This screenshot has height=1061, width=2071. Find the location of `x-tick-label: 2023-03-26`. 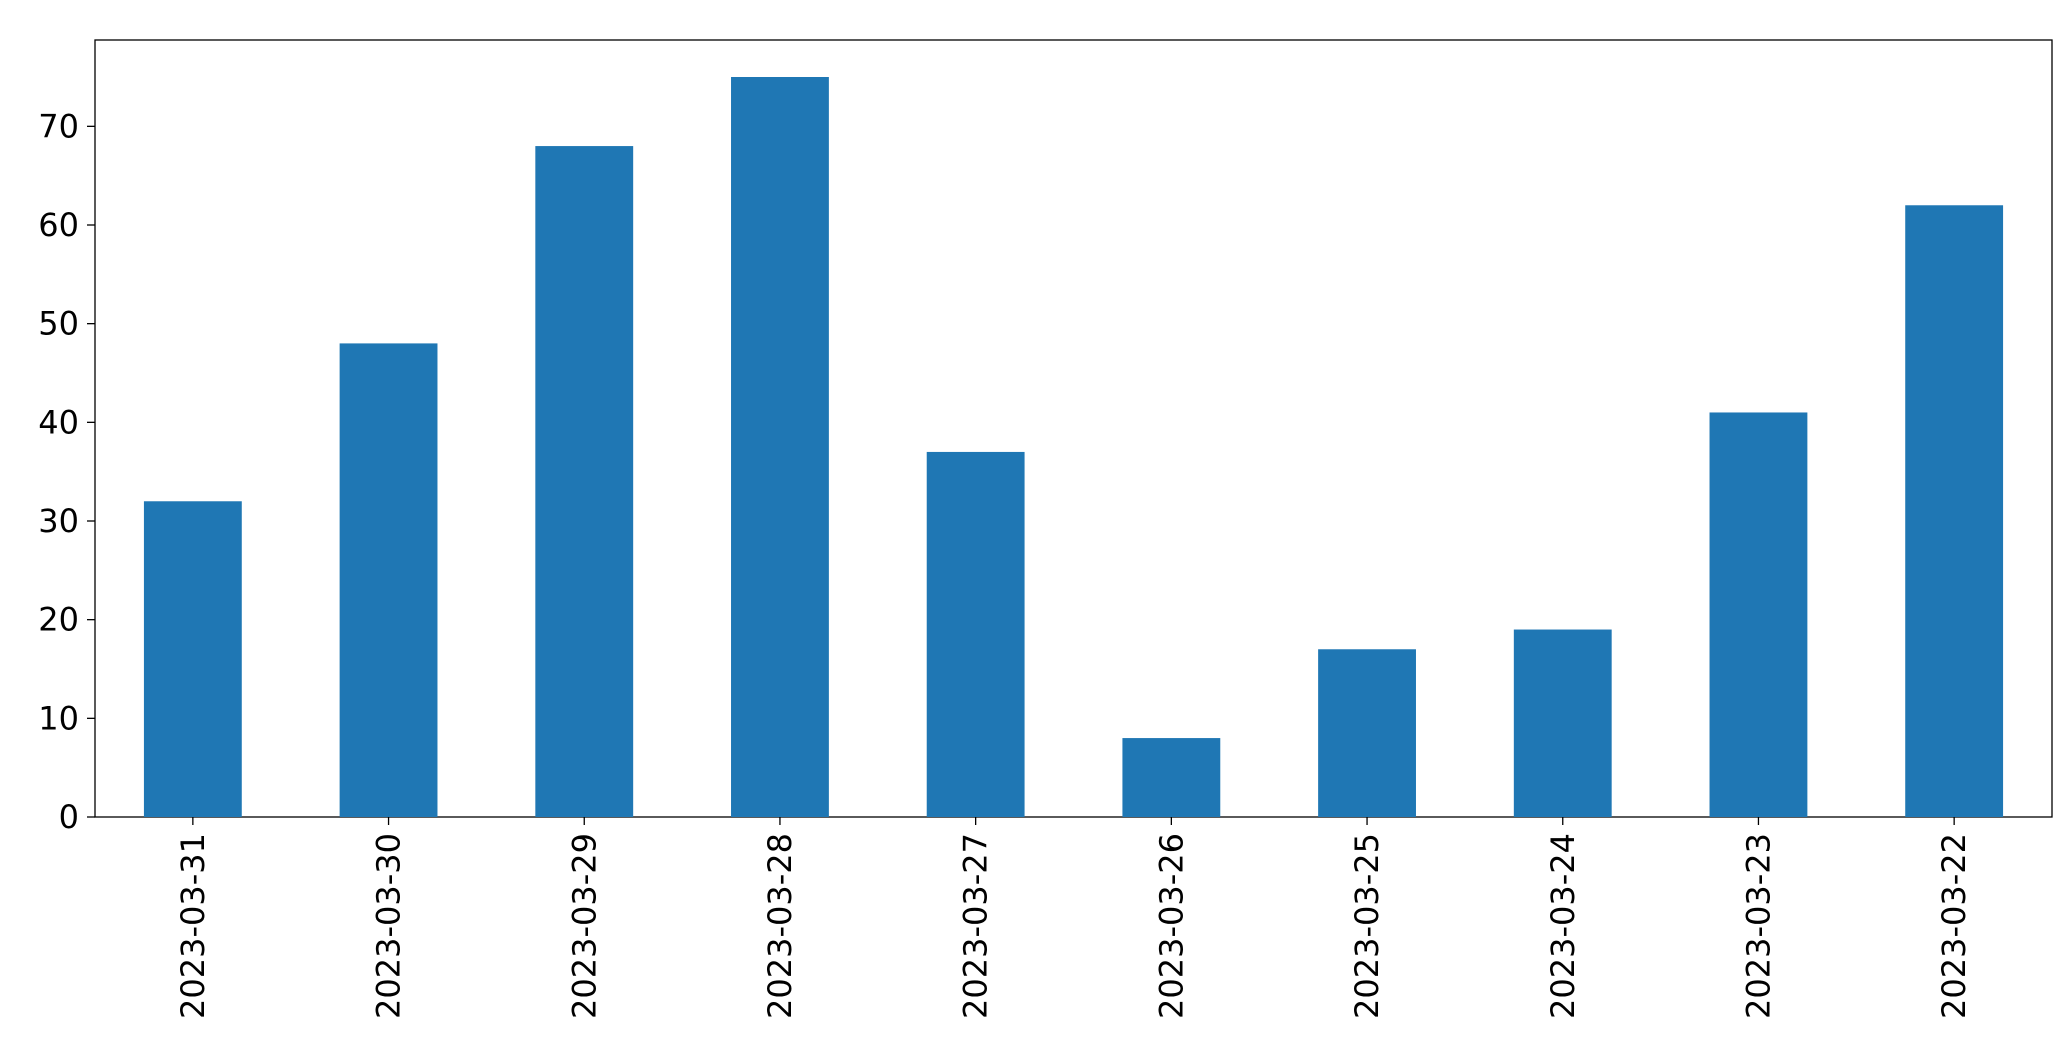

x-tick-label: 2023-03-26 is located at coordinates (1171, 926).